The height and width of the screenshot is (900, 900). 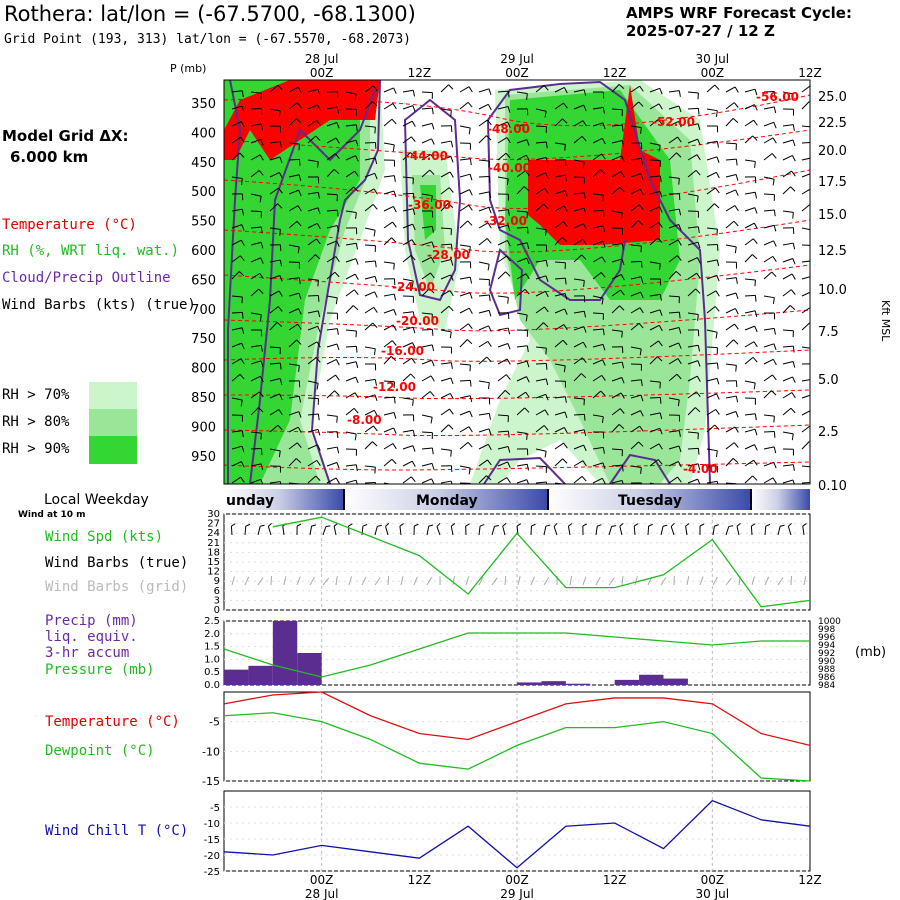 What do you see at coordinates (213, 572) in the screenshot?
I see `wind-tick-label: 12` at bounding box center [213, 572].